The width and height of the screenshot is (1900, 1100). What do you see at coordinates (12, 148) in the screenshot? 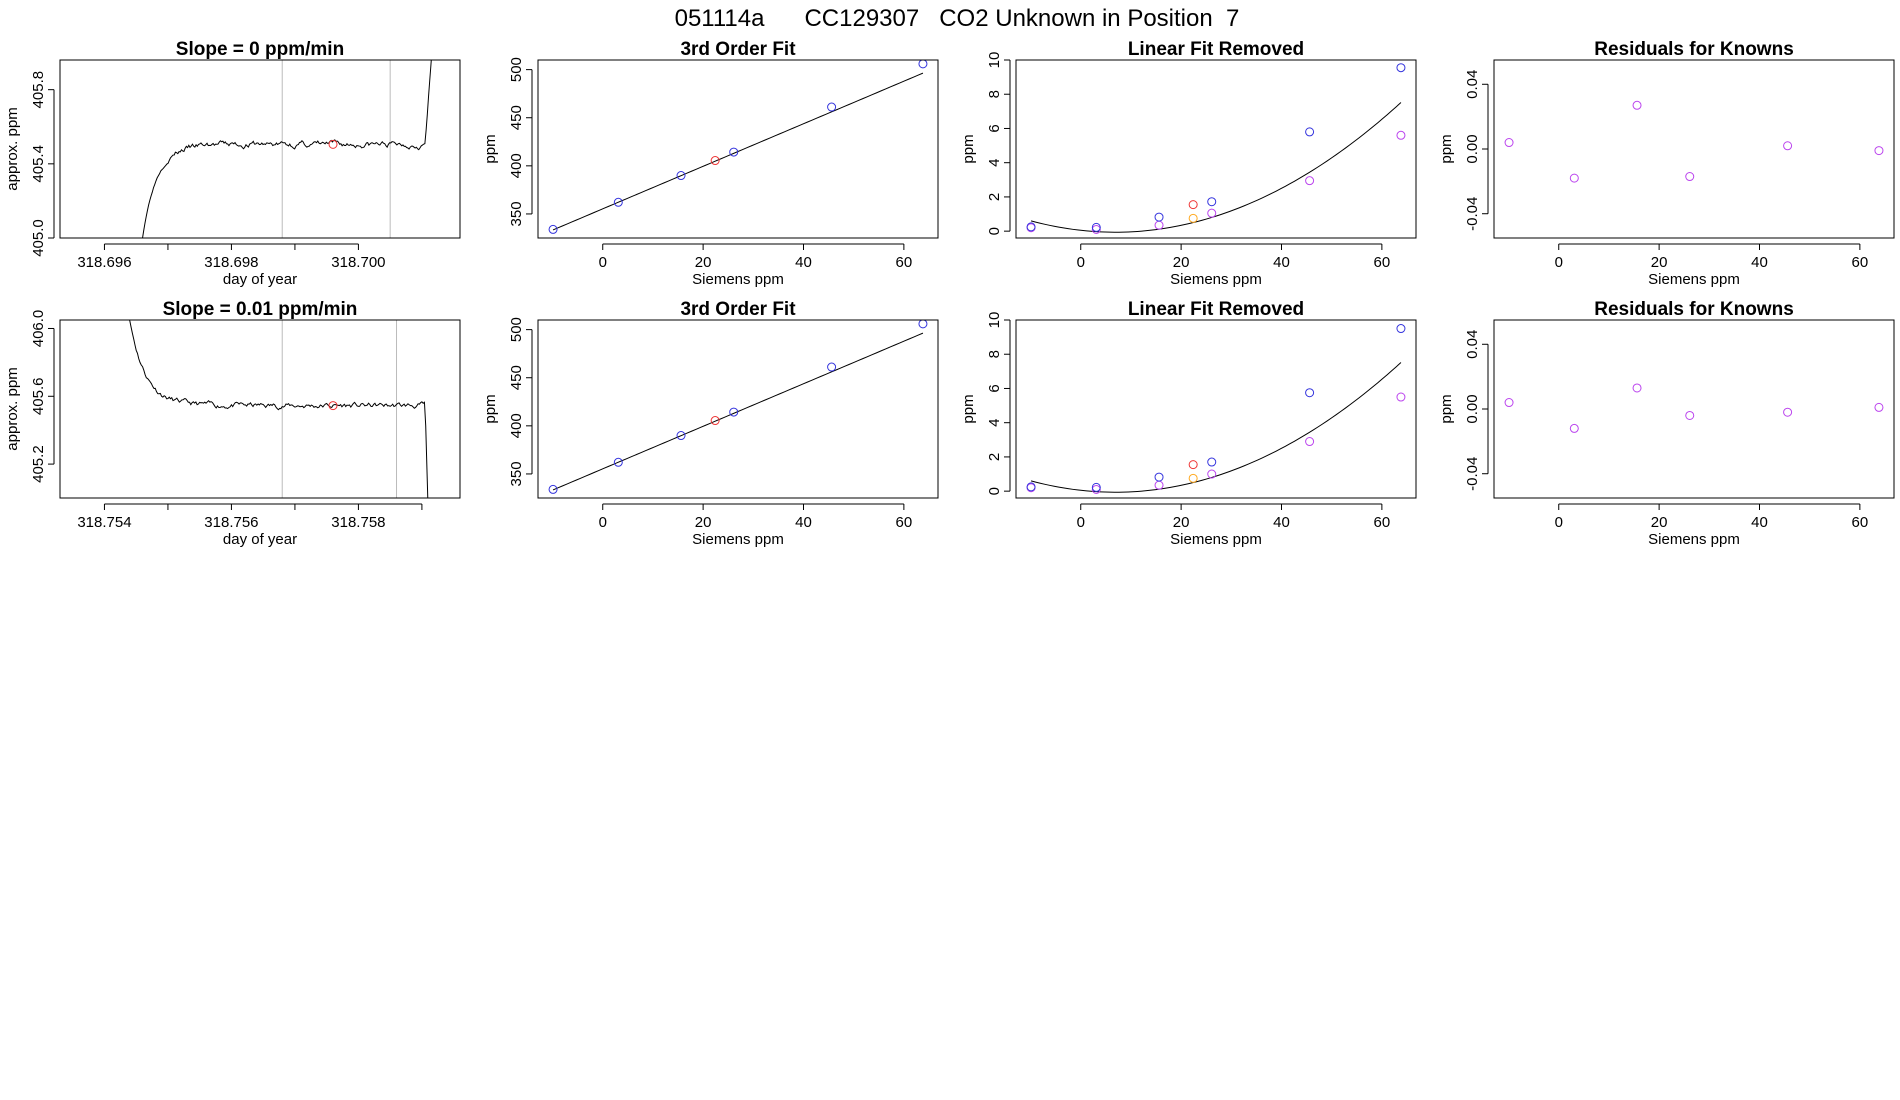
I see `y-axis-label: approx. ppm` at bounding box center [12, 148].